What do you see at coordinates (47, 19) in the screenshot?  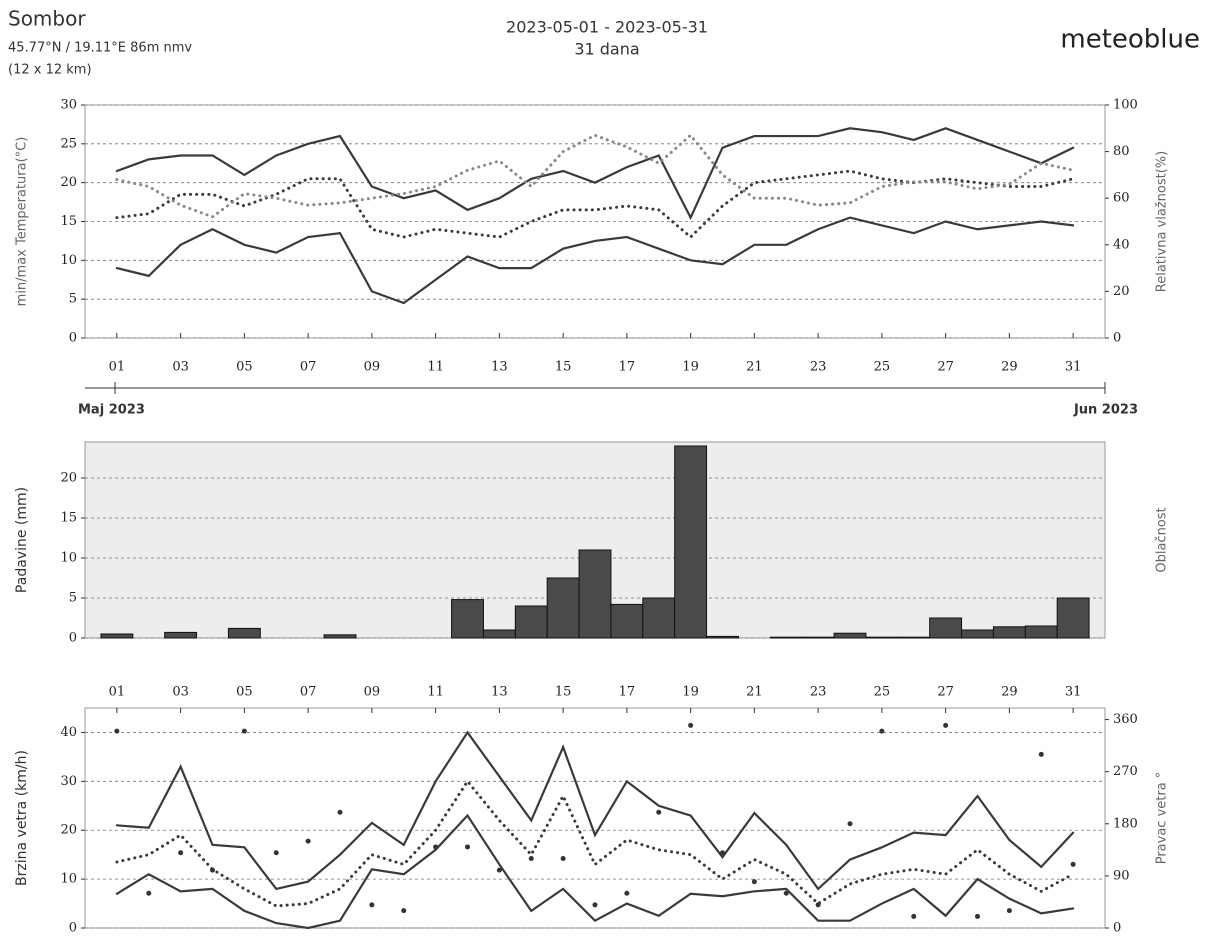 I see `location: Sombor` at bounding box center [47, 19].